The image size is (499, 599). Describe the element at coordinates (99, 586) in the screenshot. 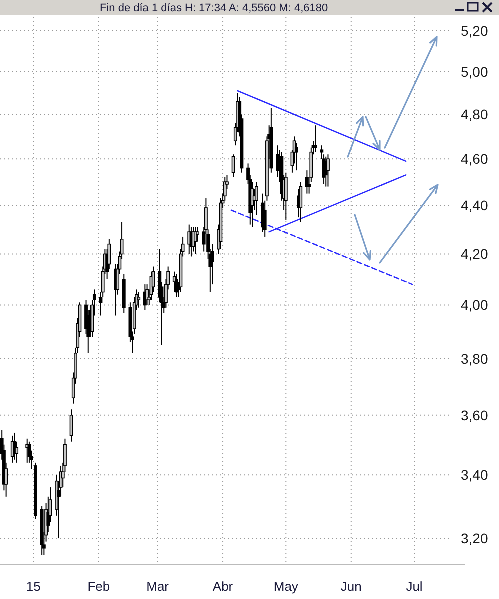

I see `x-tick-label: Feb` at that location.